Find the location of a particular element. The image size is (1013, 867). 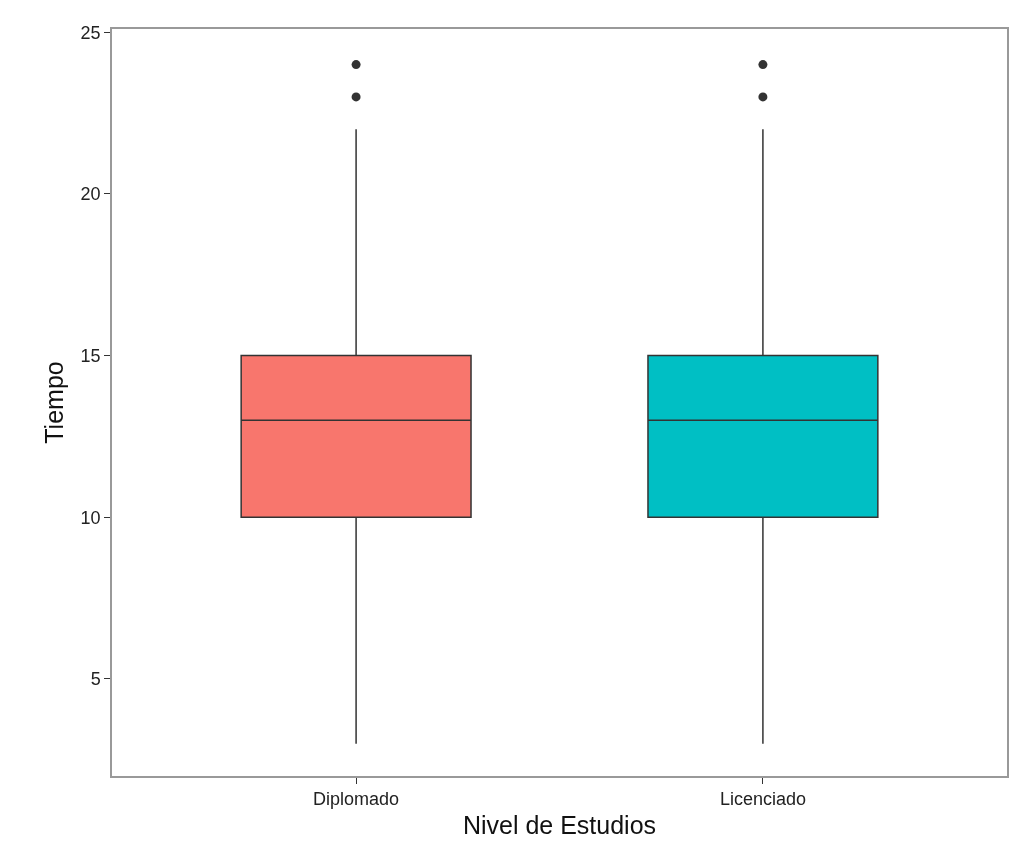

x-axis-title: Nivel de Estudios is located at coordinates (559, 824).